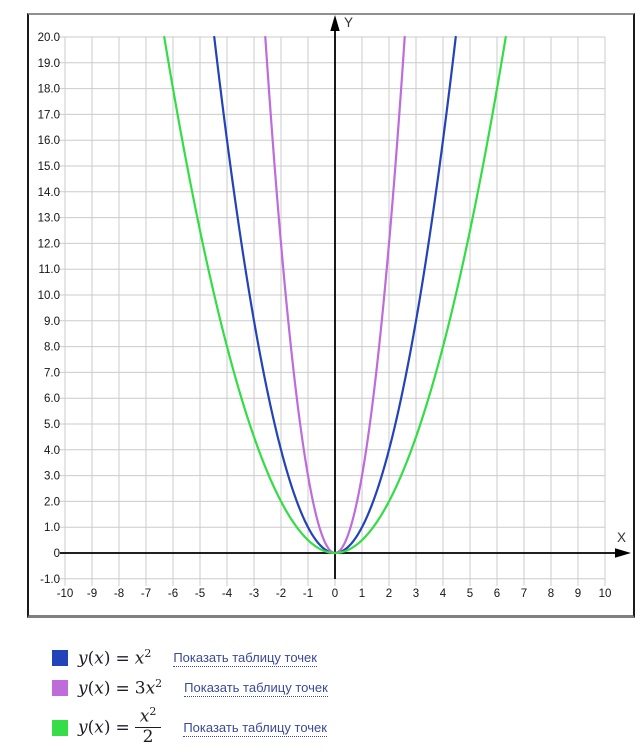  What do you see at coordinates (52, 348) in the screenshot?
I see `y-tick-label: 8.0` at bounding box center [52, 348].